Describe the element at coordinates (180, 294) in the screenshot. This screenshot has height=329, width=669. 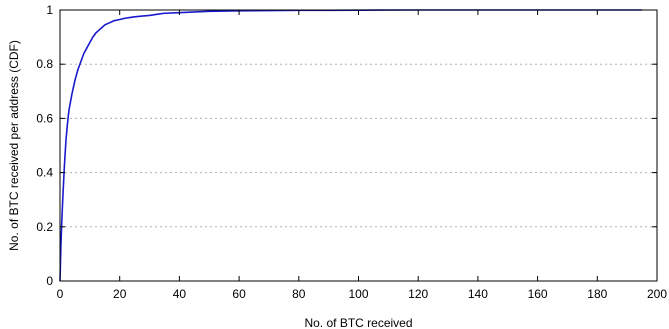
I see `x-tick-label: 40` at that location.